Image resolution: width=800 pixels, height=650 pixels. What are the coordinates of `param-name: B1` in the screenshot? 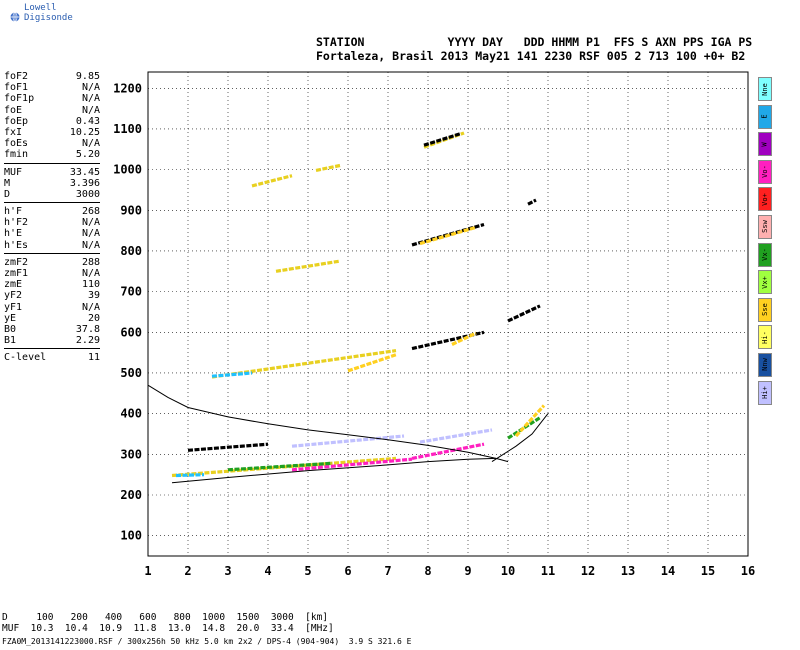 It's located at (10, 341).